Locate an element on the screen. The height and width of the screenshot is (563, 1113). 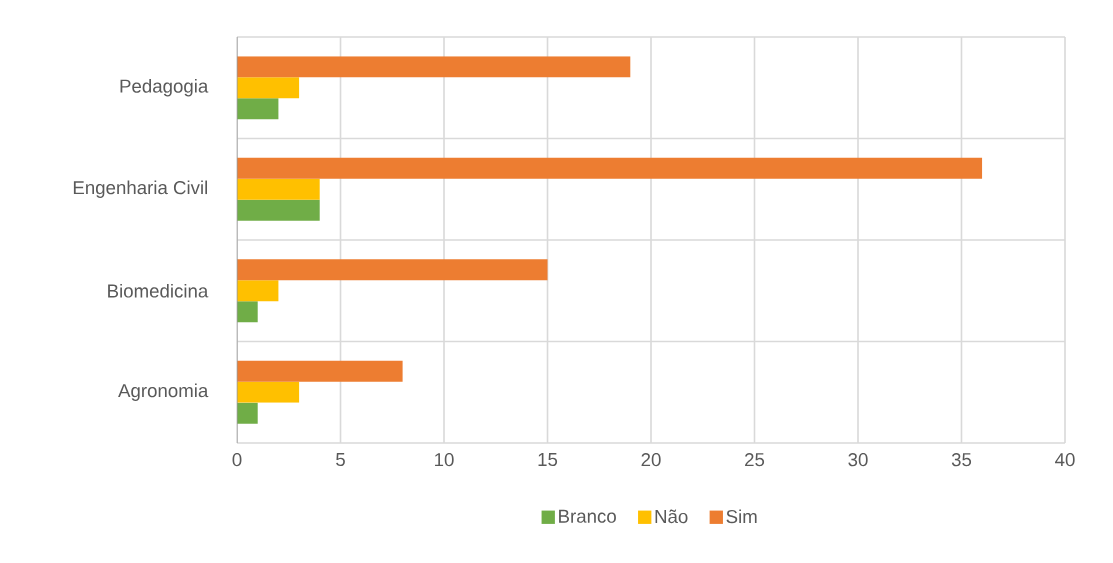
x-tick-label: 15 is located at coordinates (548, 460).